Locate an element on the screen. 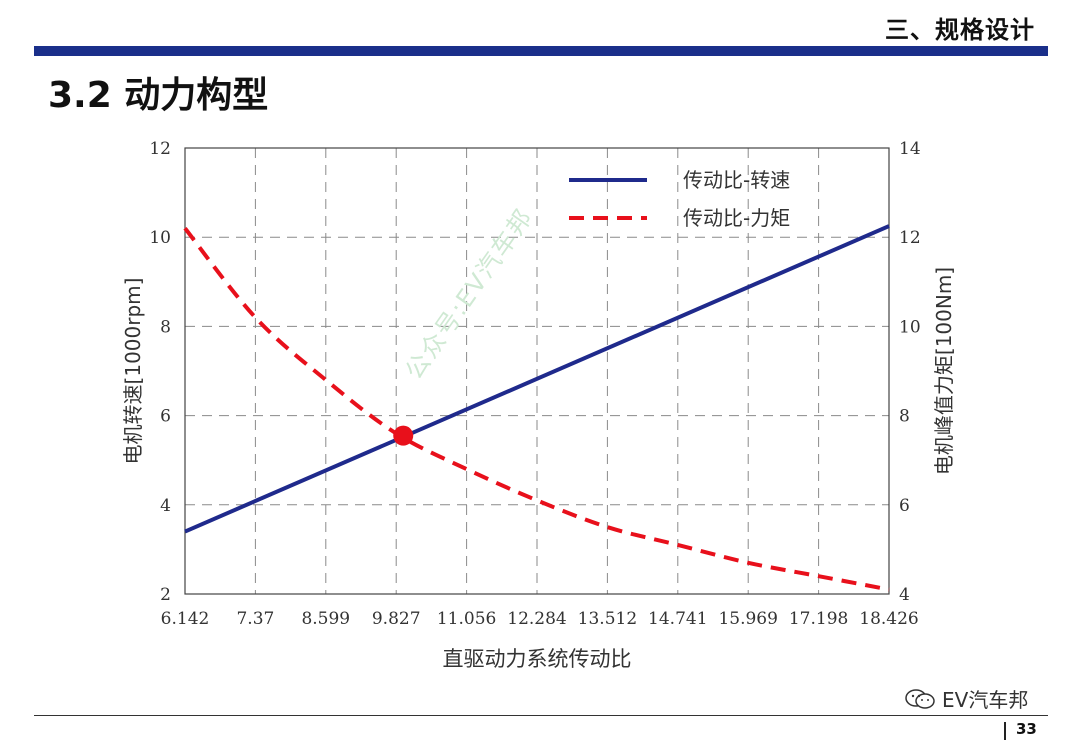 Image resolution: width=1080 pixels, height=748 pixels. brand: EV汽车邦 is located at coordinates (966, 698).